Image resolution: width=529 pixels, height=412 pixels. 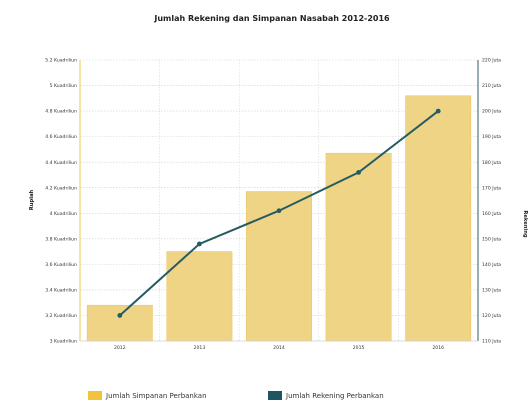 What do you see at coordinates (491, 316) in the screenshot?
I see `y-right-tick-label: 120 Juta` at bounding box center [491, 316].